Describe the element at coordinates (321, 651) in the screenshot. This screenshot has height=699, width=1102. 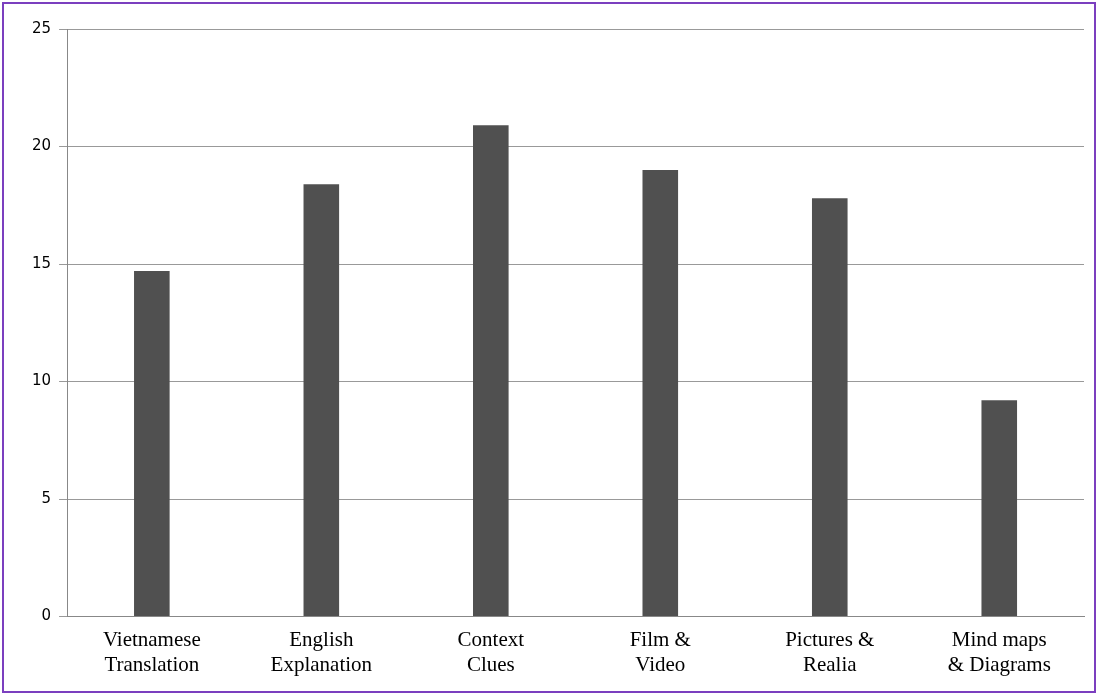
I see `x-tick-label: English Explanation` at that location.